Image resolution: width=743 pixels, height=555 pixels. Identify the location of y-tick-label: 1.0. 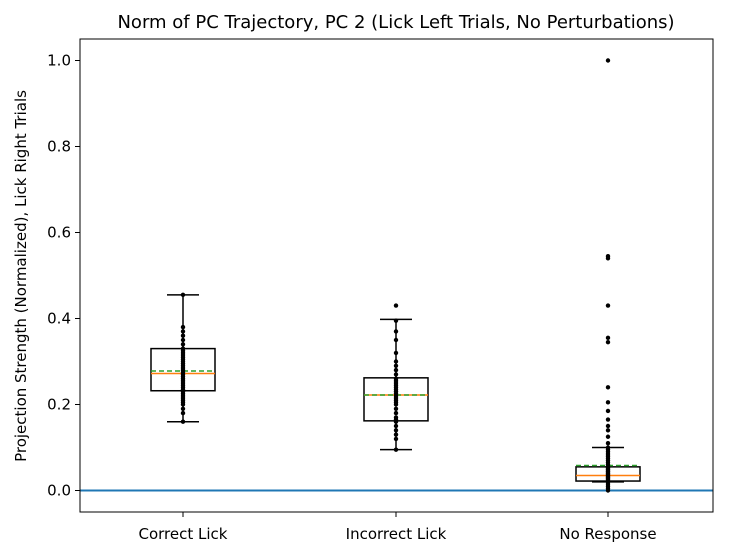
(59, 61).